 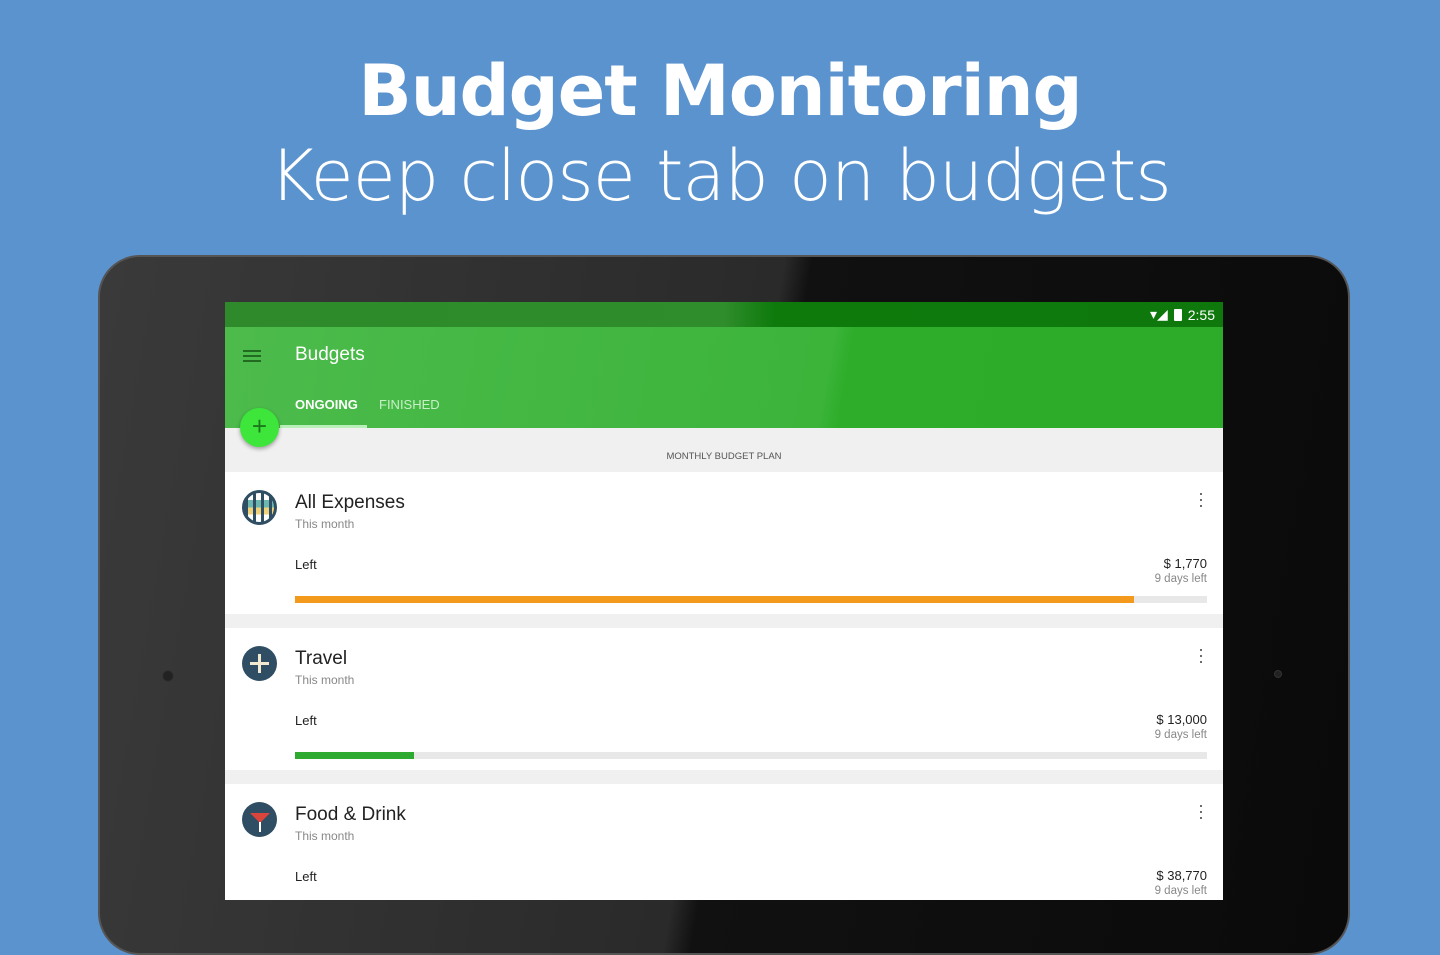 What do you see at coordinates (724, 377) in the screenshot?
I see `app-bar: Budgets ONGOING FINISHED` at bounding box center [724, 377].